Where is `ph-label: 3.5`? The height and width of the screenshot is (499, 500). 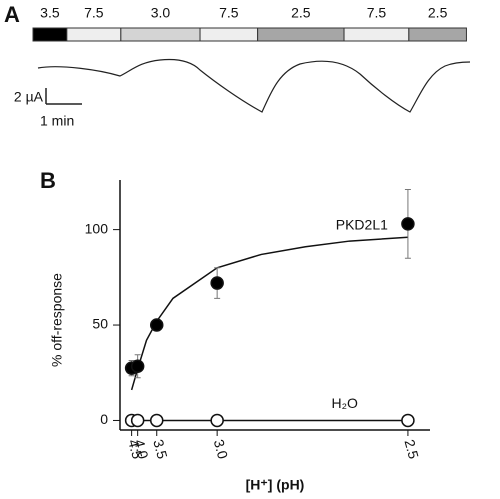
ph-label: 3.5 is located at coordinates (50, 13).